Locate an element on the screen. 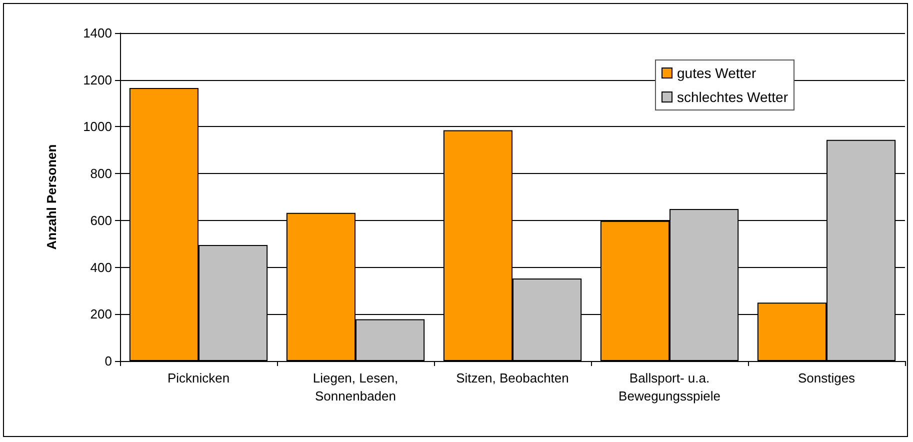 The height and width of the screenshot is (442, 913). y-tick-label: 200 is located at coordinates (101, 314).